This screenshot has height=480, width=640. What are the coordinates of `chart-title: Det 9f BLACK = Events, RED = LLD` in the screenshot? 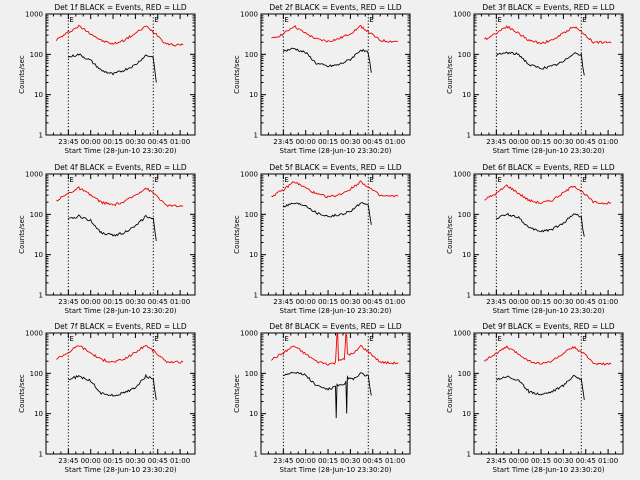 It's located at (548, 326).